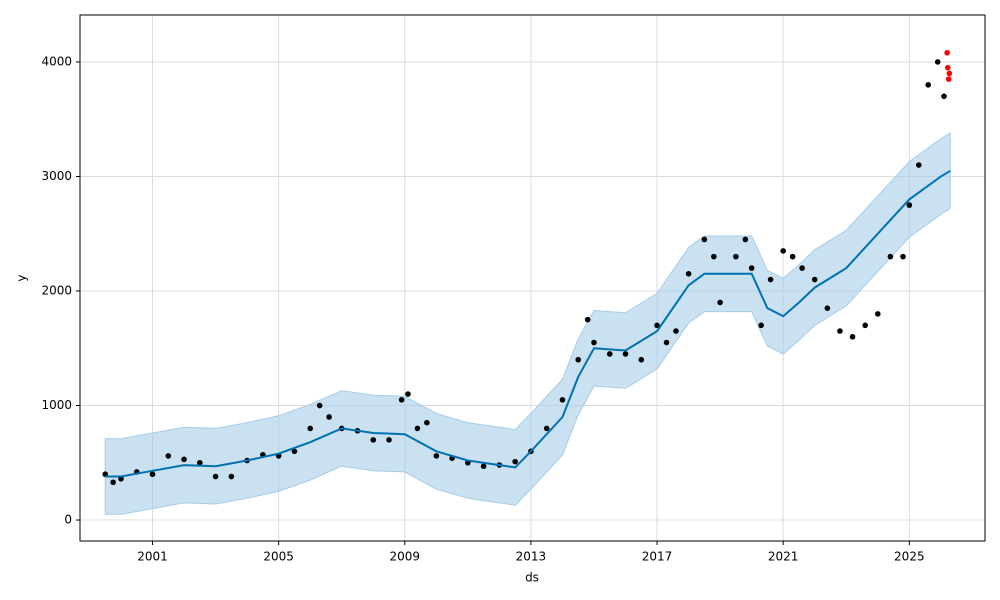 The width and height of the screenshot is (1000, 600). I want to click on x-tick-label: 2005, so click(278, 557).